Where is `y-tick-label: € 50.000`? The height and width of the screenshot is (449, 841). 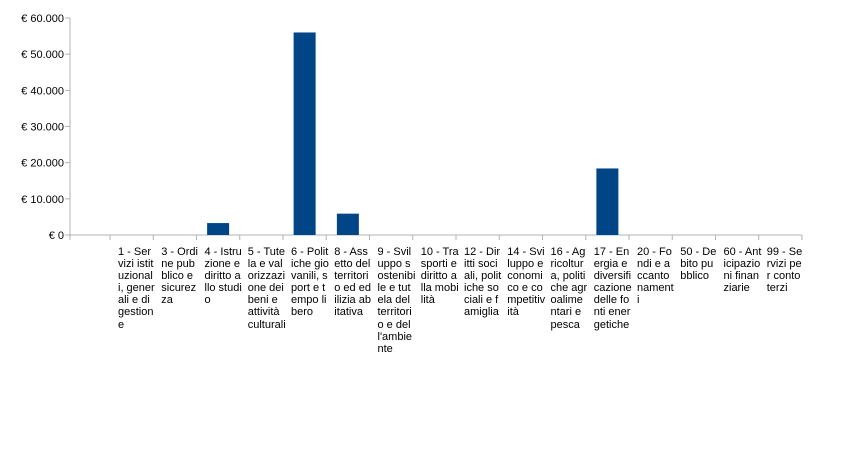
y-tick-label: € 50.000 is located at coordinates (42, 55).